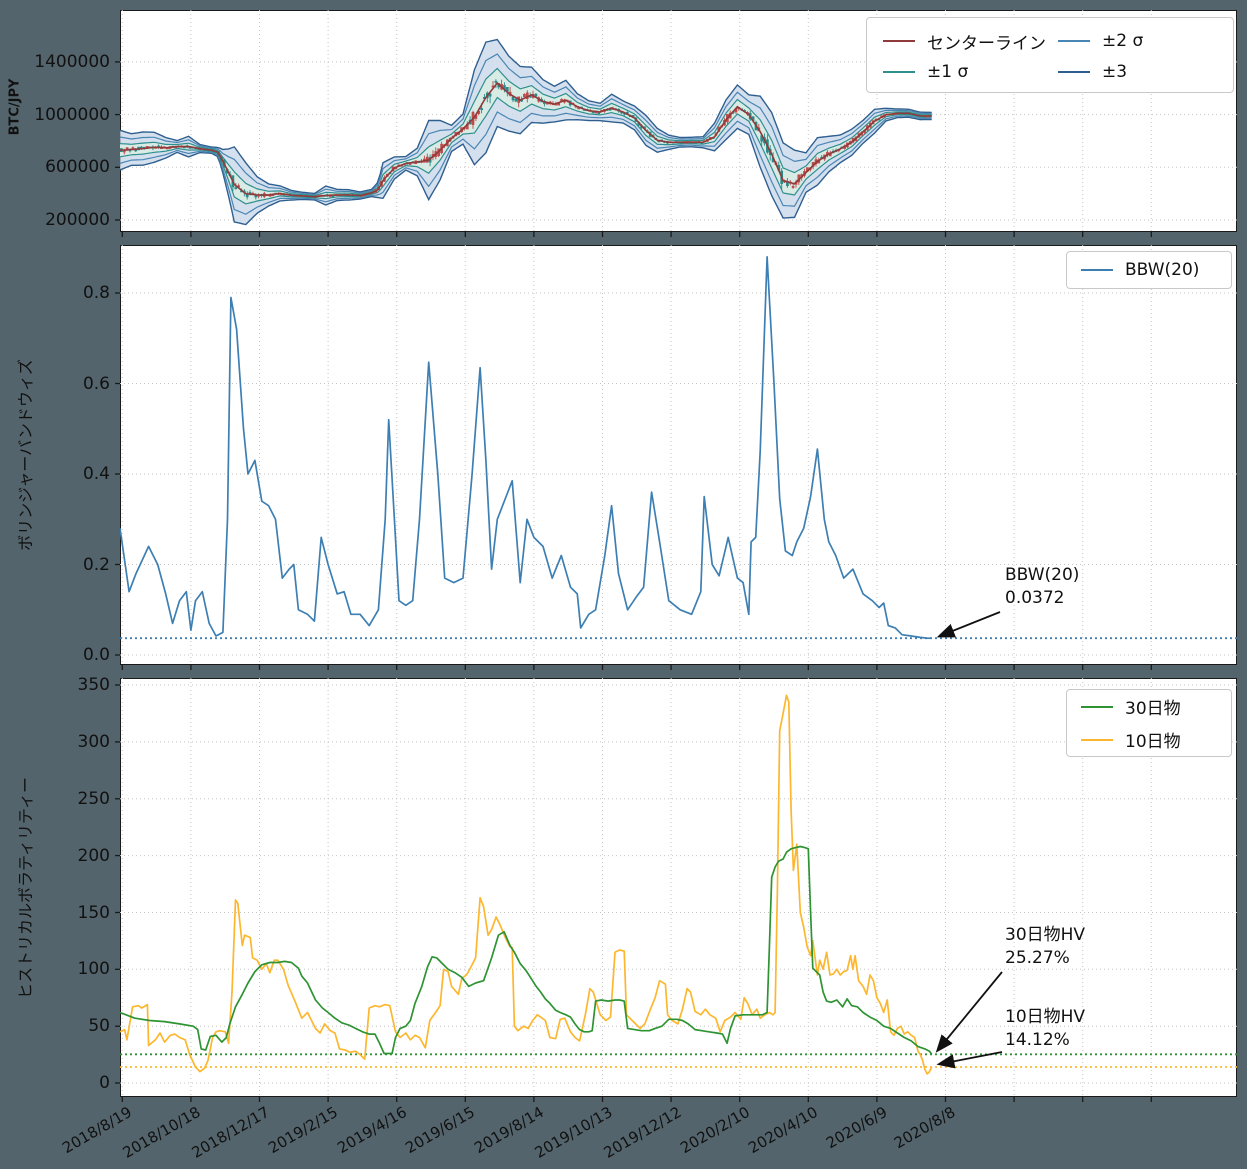  Describe the element at coordinates (1045, 935) in the screenshot. I see `hv30-annotation-title: 30日物HV` at that location.